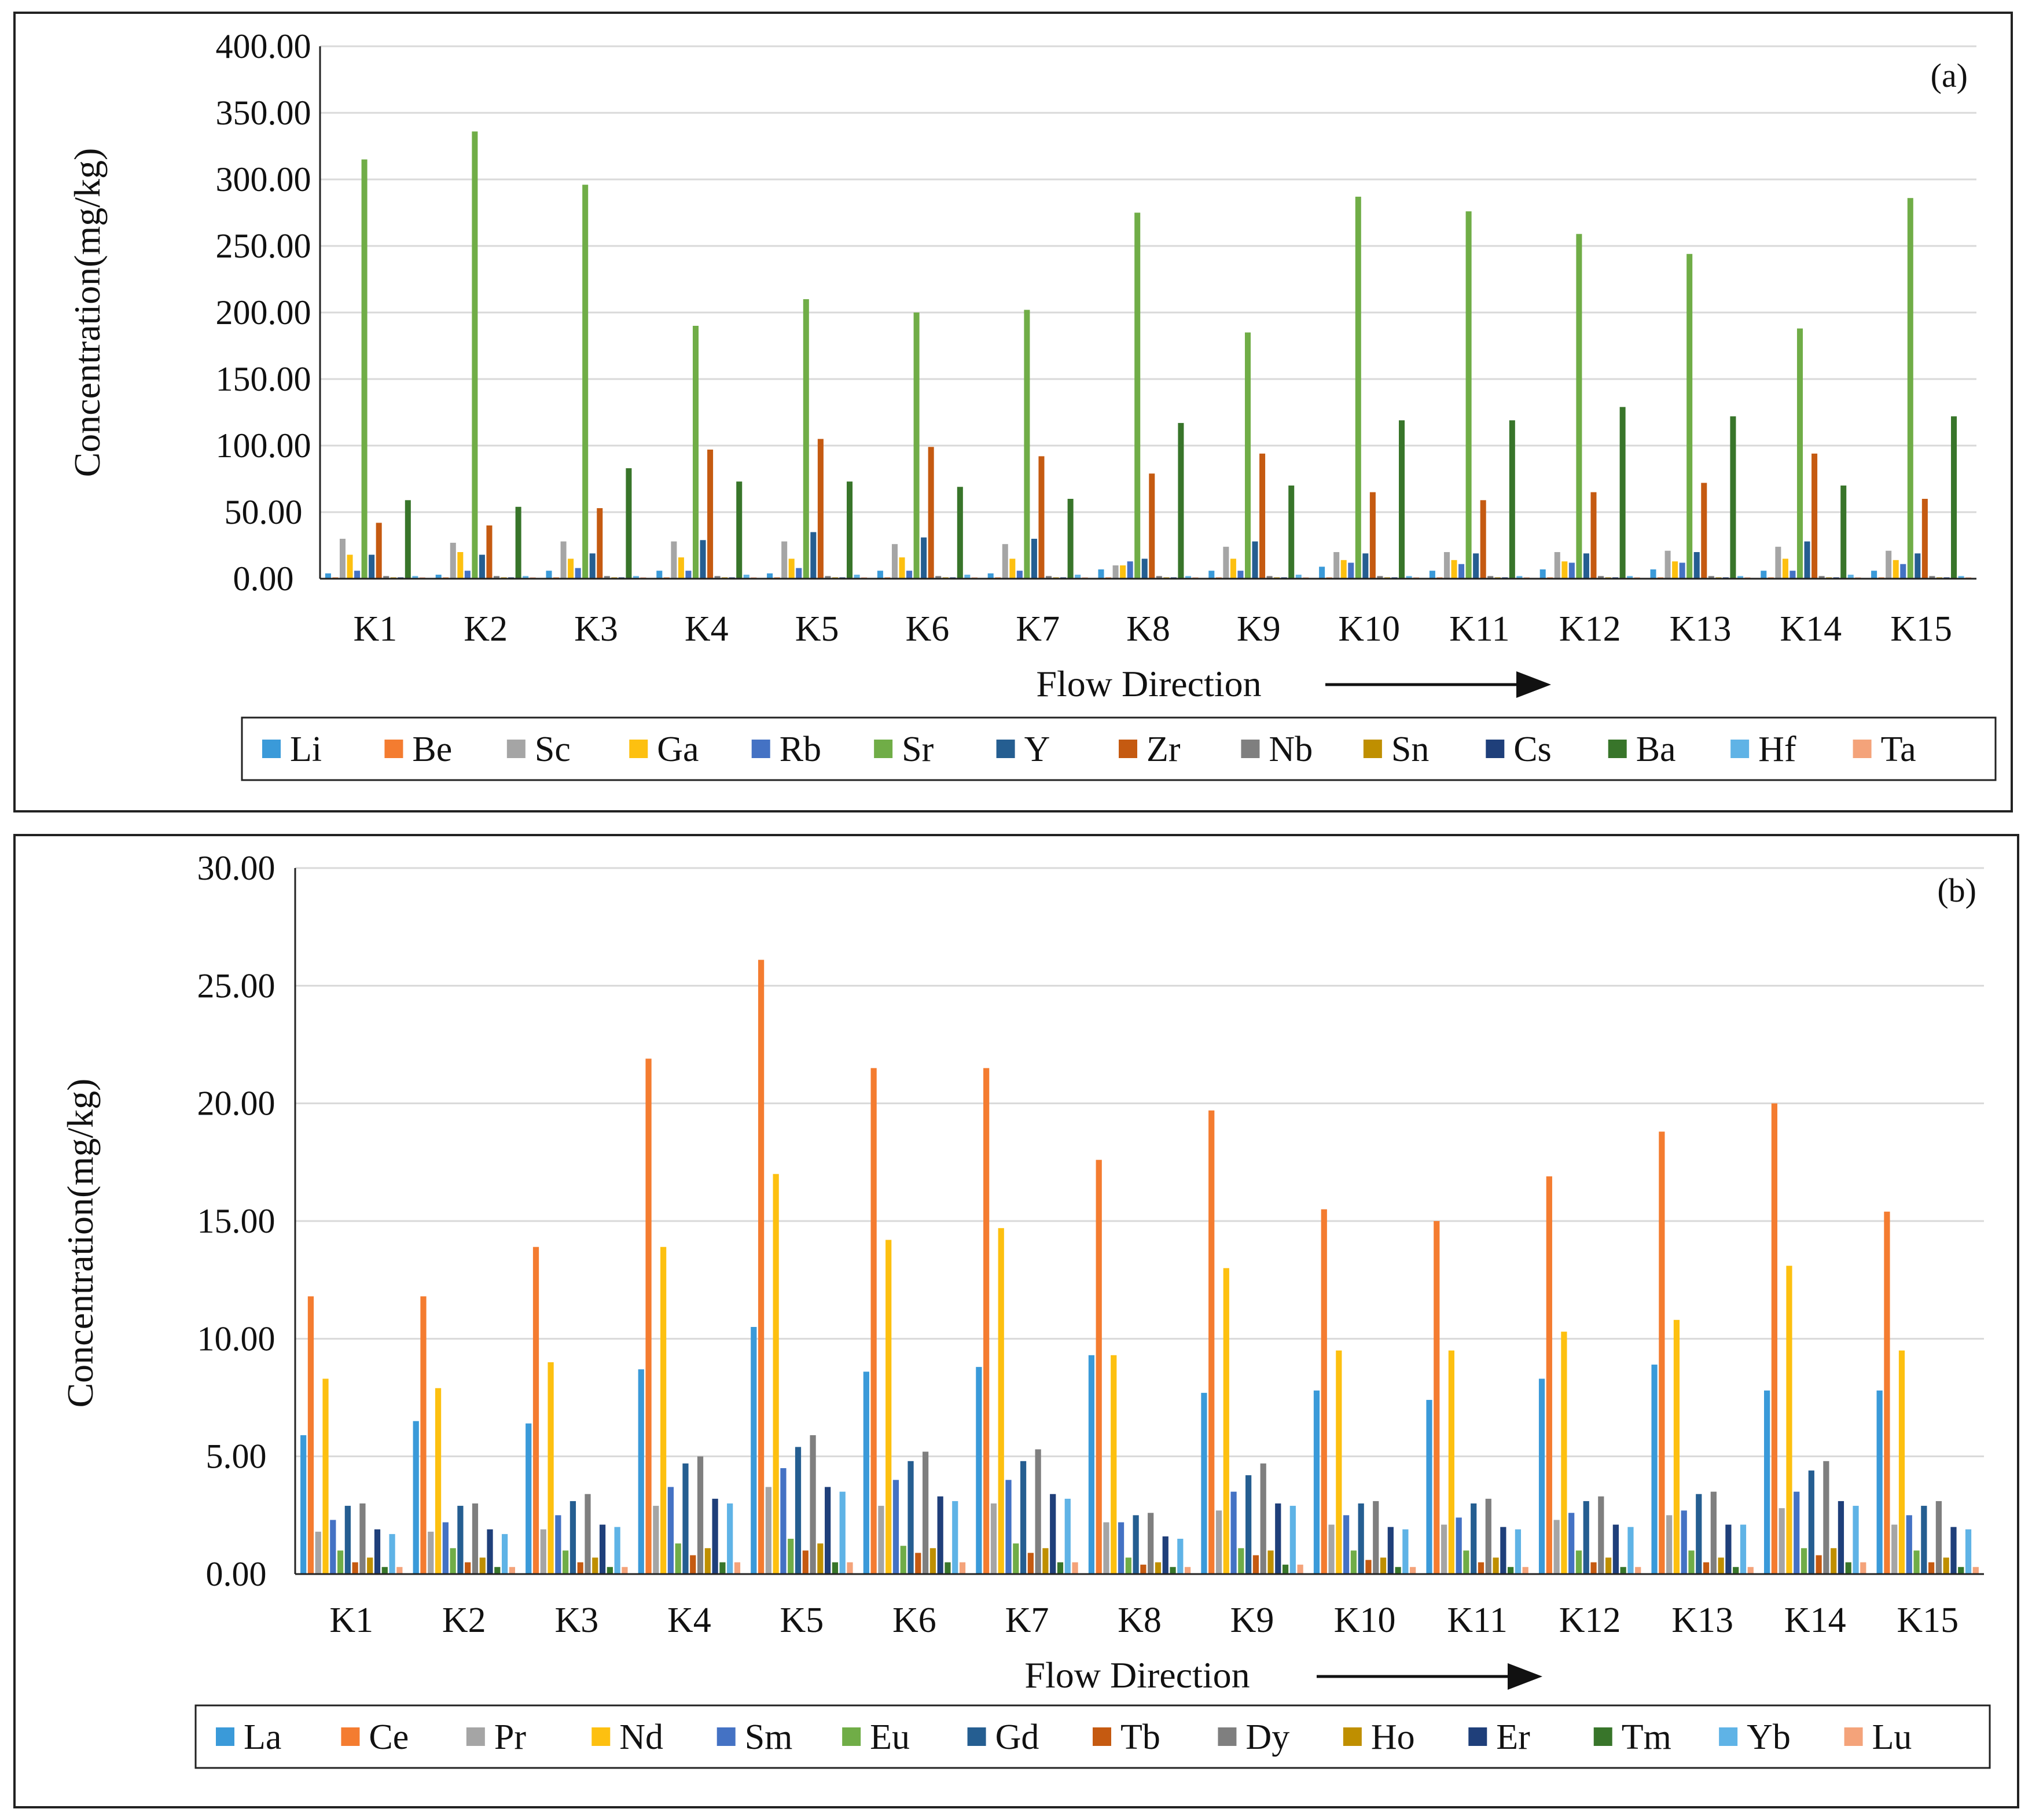  I want to click on legend-swatch-er, so click(1478, 1736).